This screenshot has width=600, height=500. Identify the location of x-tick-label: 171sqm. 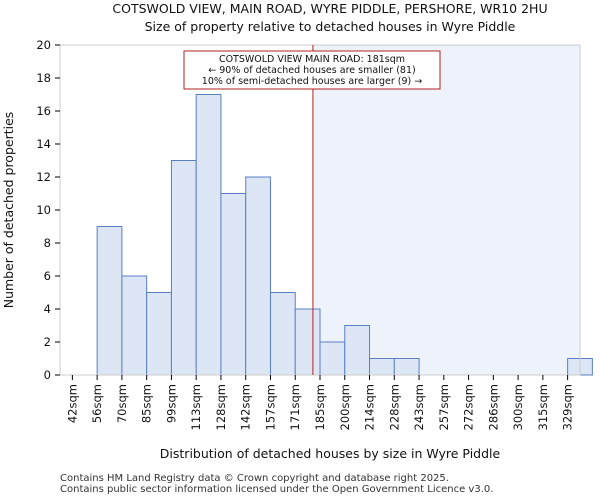
(295, 407).